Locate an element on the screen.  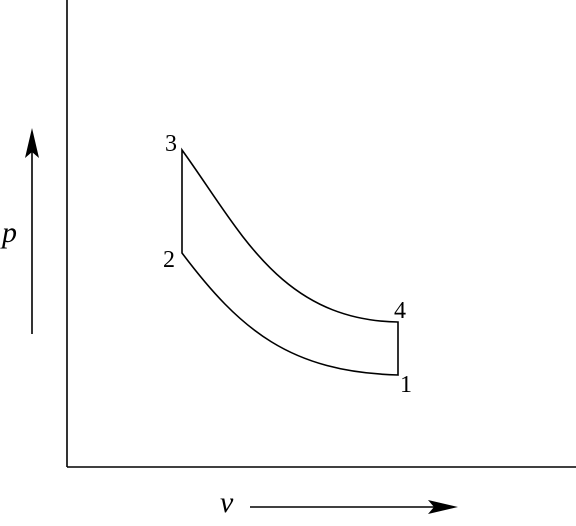
point-label: 4 is located at coordinates (400, 311).